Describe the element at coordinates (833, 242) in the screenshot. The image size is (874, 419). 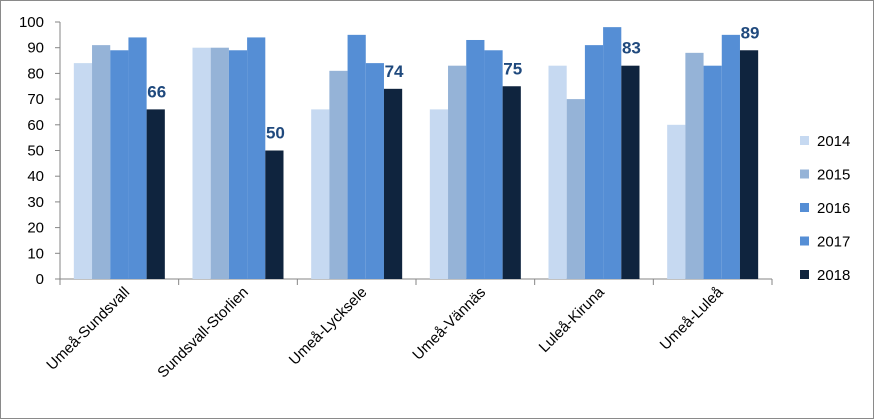
I see `legend-label: 2017` at that location.